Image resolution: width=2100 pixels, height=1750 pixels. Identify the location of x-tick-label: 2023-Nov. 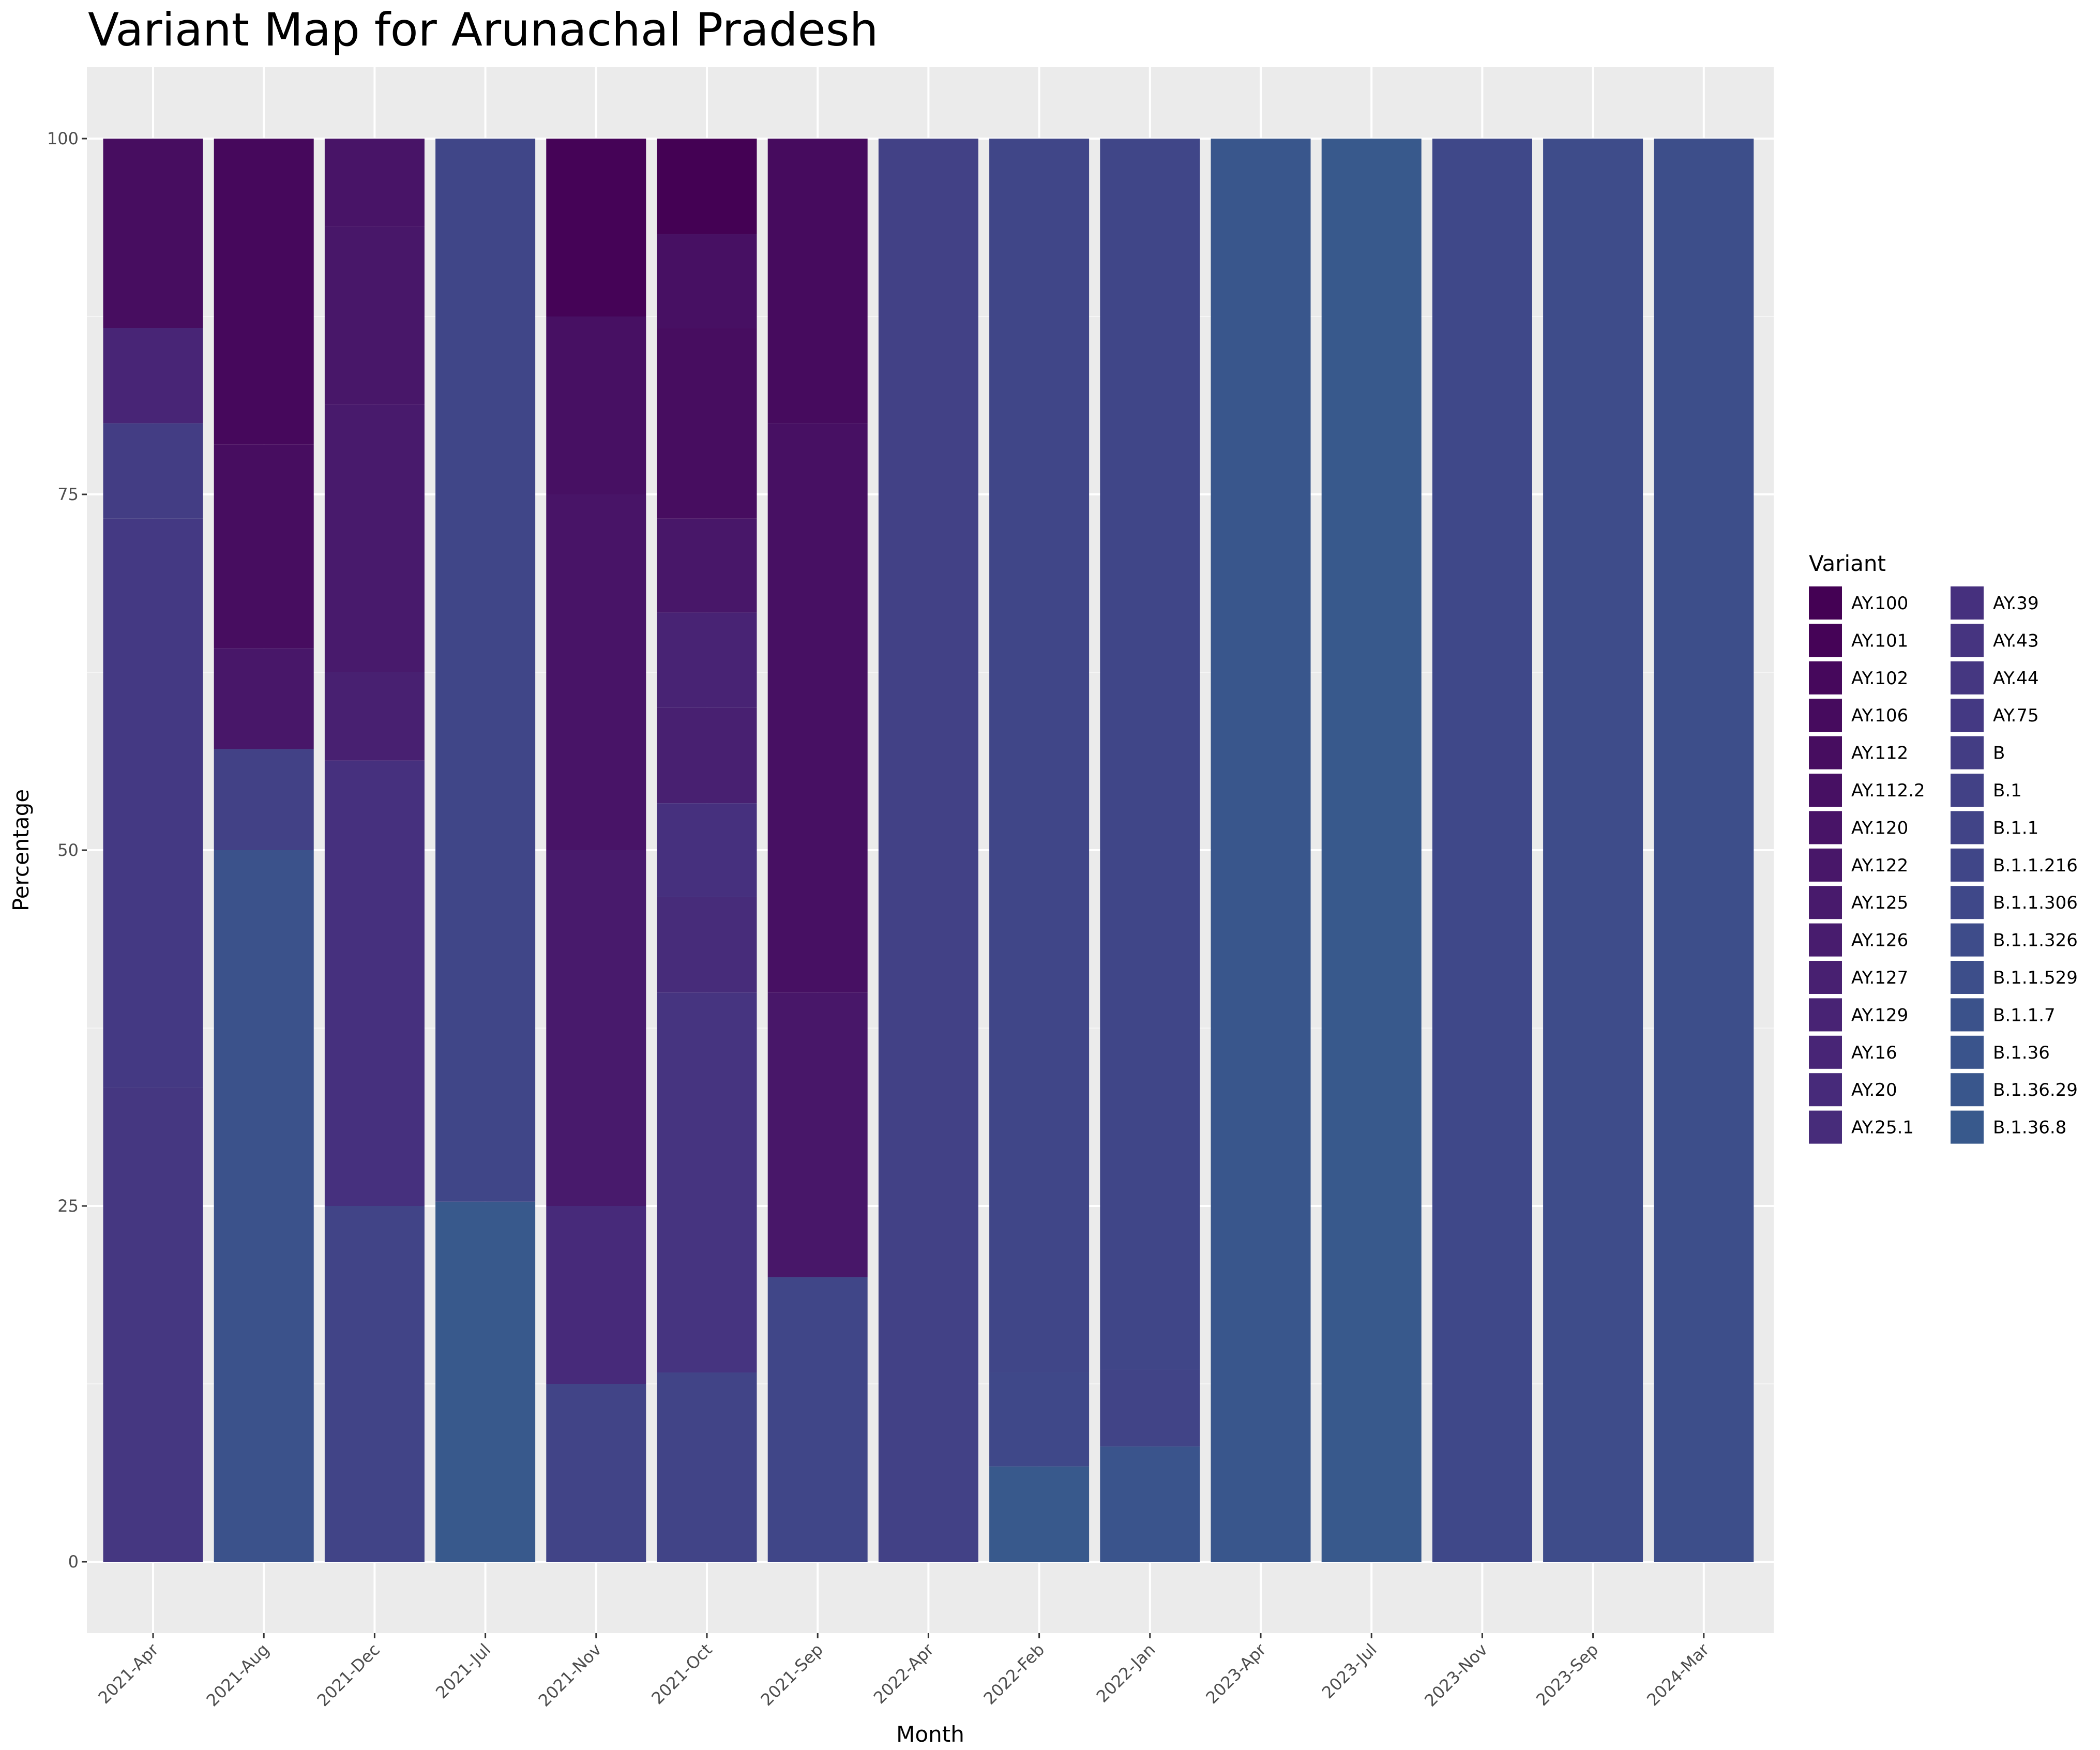
(1456, 1676).